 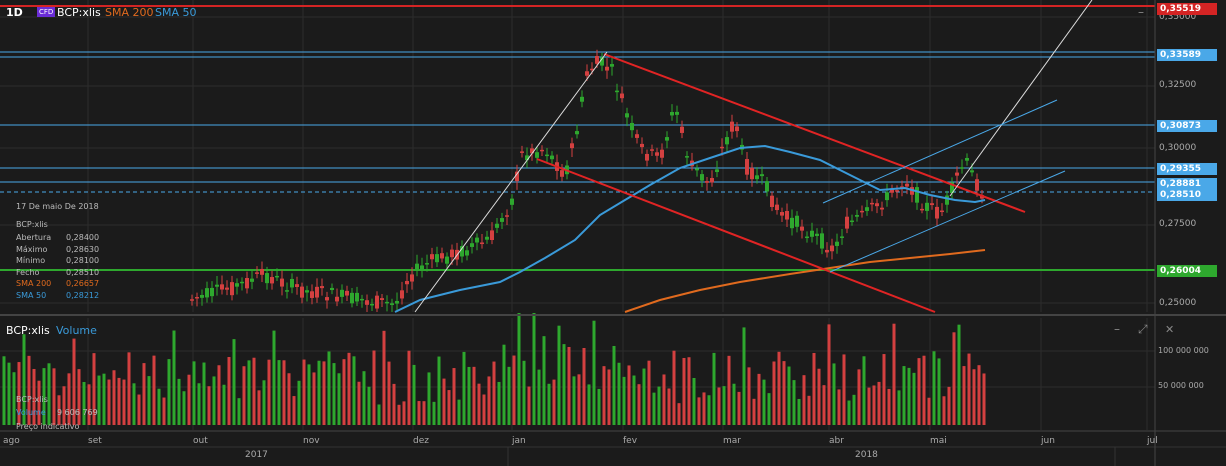 I want to click on symbol-title: BCP:xlis, so click(x=79, y=12).